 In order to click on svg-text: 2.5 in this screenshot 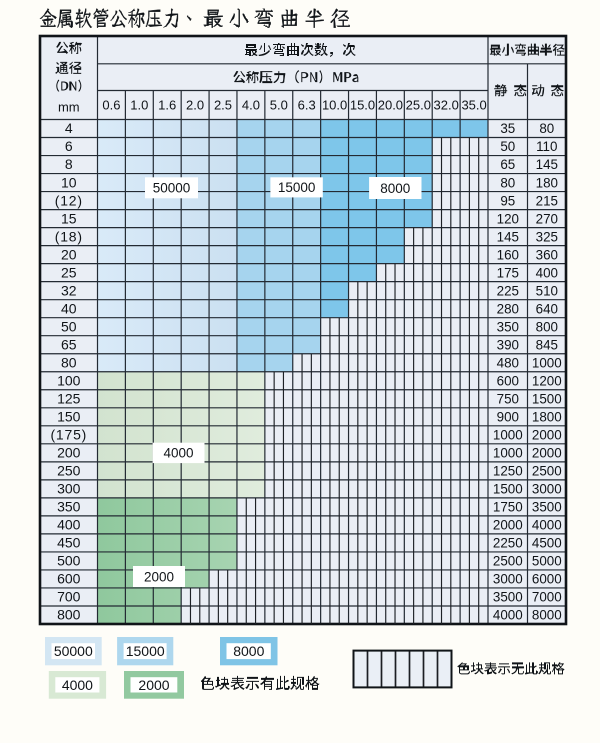, I will do `click(223, 105)`.